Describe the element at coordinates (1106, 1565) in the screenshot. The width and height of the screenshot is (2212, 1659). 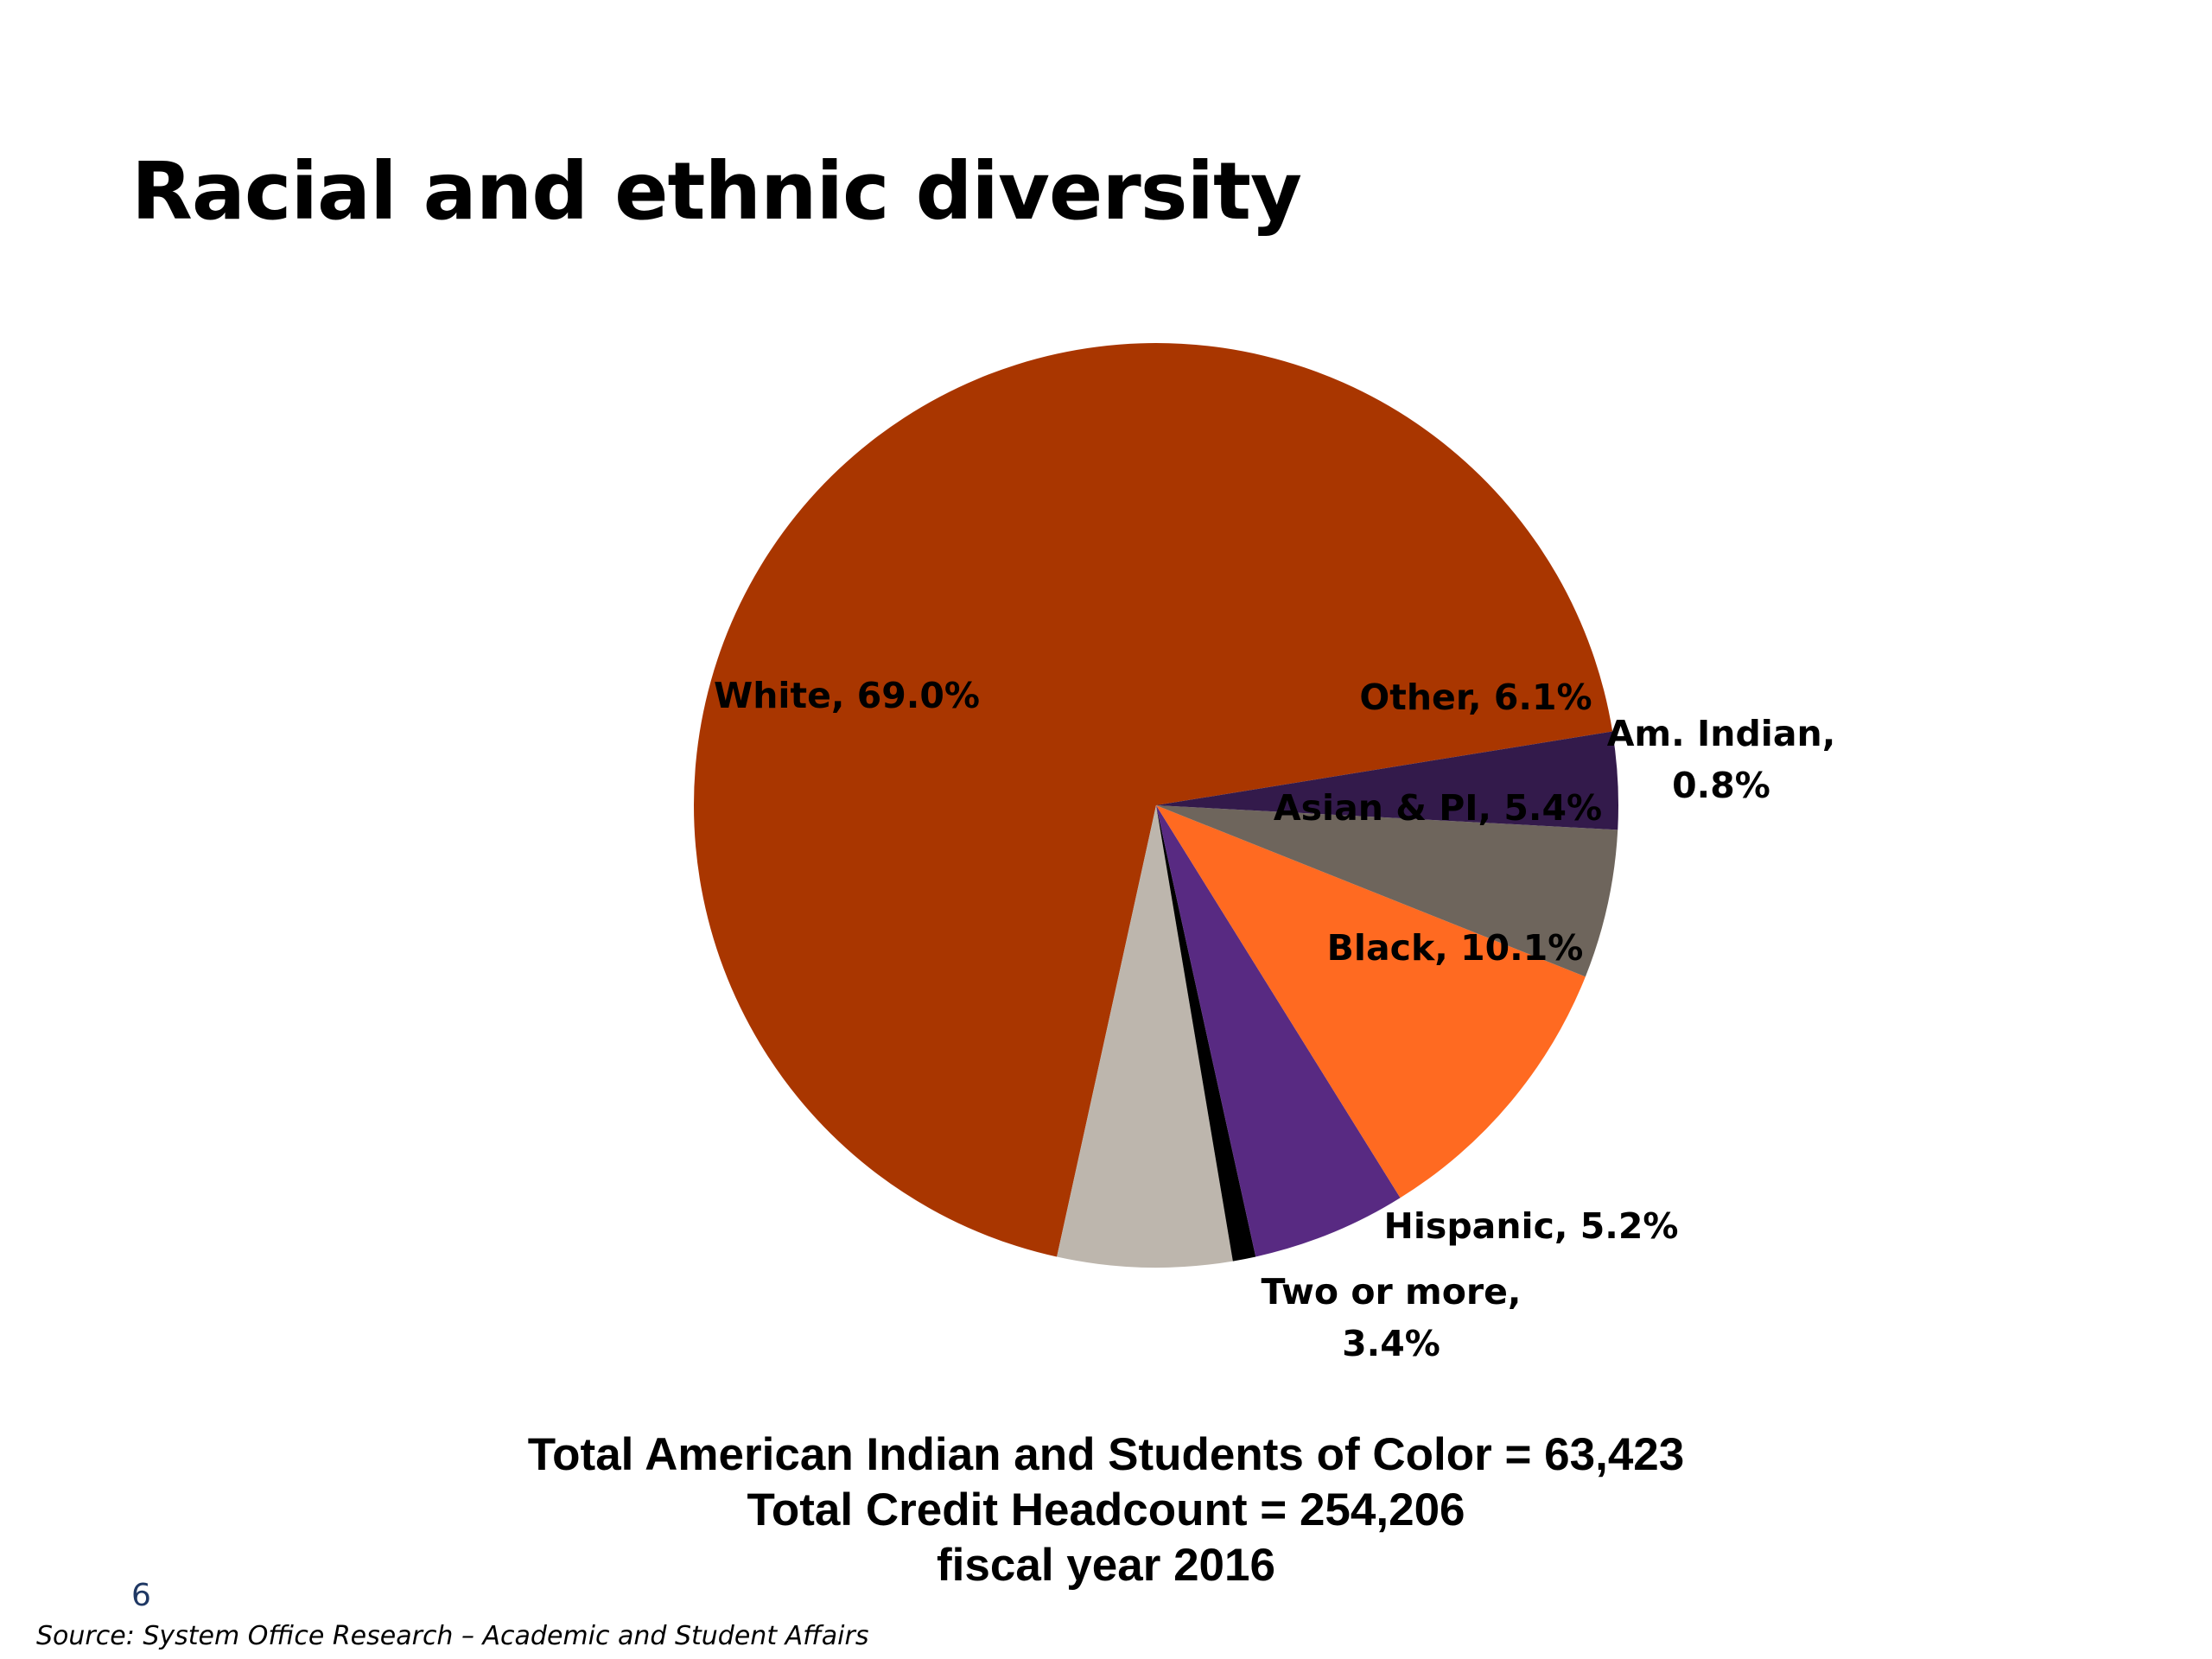
I see `fiscal-year: fiscal year 2016` at that location.